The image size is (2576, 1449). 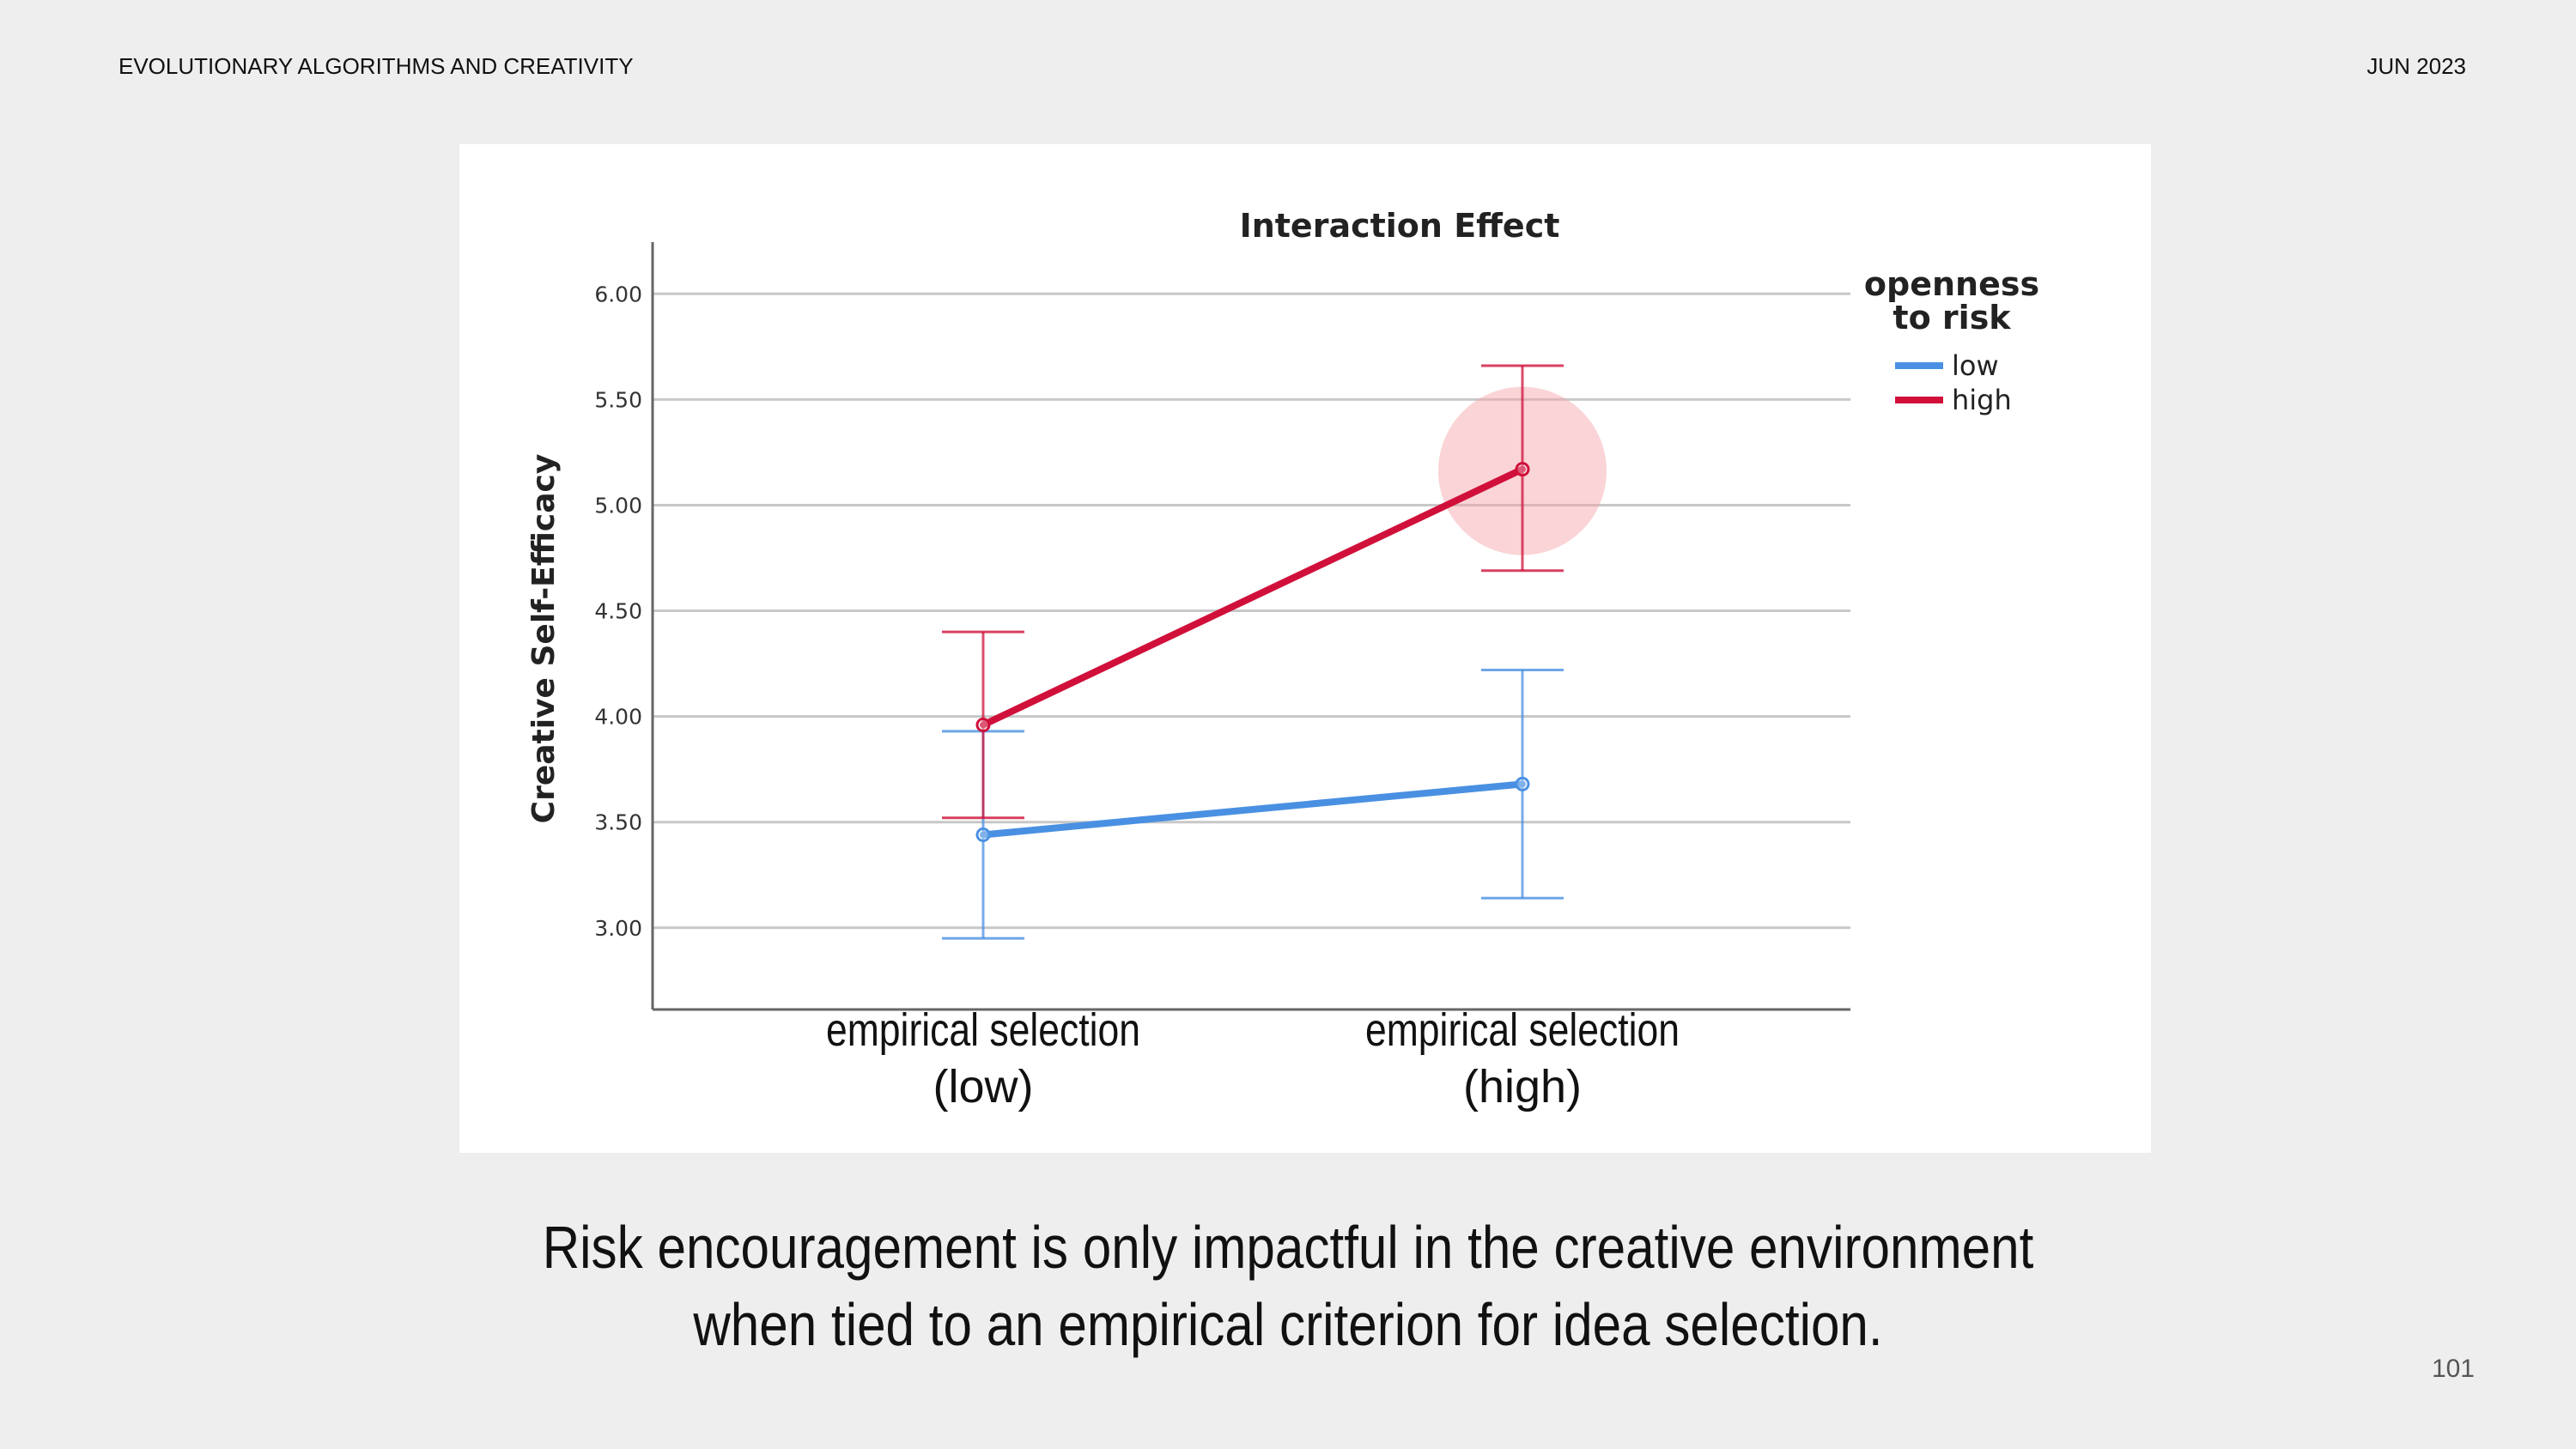 I want to click on series-line-high, so click(x=1253, y=597).